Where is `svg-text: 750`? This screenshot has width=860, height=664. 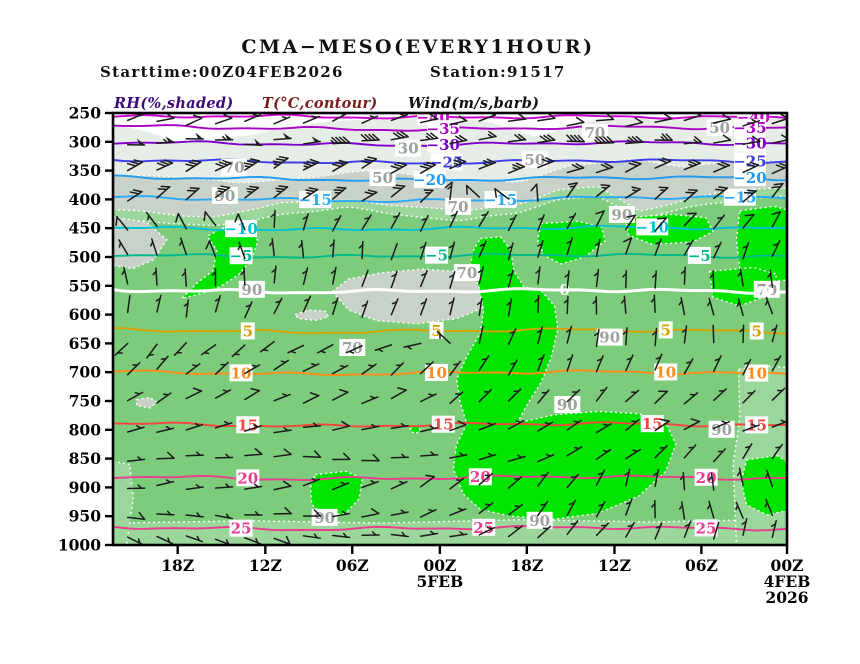
svg-text: 750 is located at coordinates (85, 401).